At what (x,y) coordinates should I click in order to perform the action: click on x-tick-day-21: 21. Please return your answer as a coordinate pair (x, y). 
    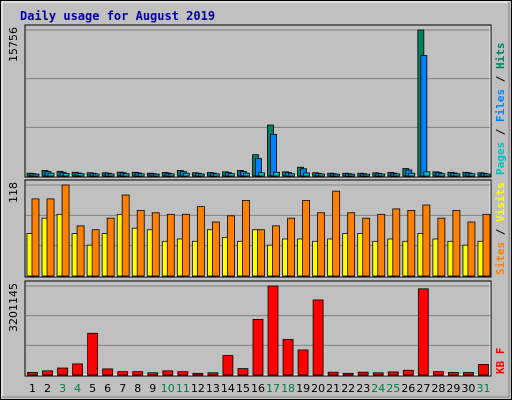
    Looking at the image, I should click on (333, 388).